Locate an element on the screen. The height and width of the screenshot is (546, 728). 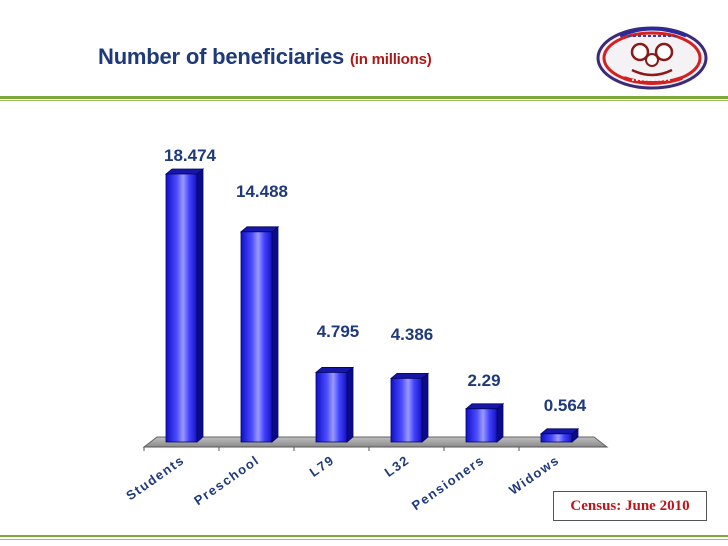
bar-pensioners is located at coordinates (484, 422).